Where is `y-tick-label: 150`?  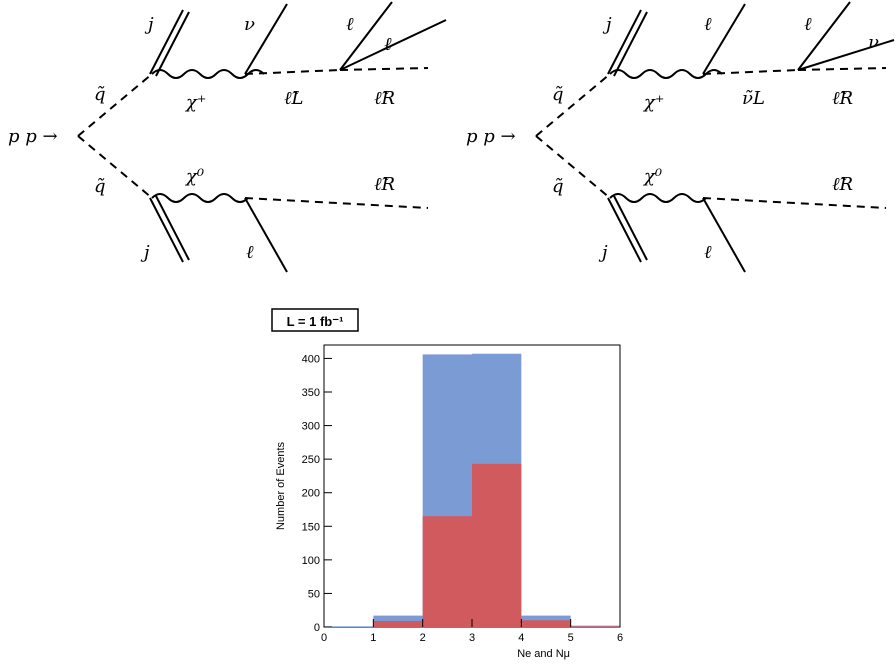 y-tick-label: 150 is located at coordinates (311, 527).